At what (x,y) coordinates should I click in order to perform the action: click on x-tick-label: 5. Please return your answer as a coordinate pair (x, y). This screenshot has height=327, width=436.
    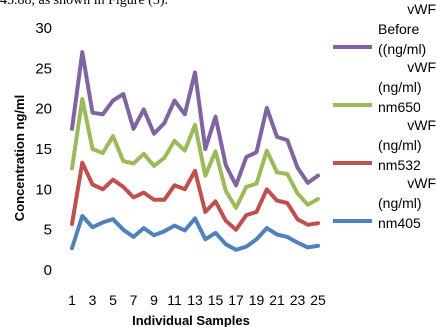
    Looking at the image, I should click on (113, 300).